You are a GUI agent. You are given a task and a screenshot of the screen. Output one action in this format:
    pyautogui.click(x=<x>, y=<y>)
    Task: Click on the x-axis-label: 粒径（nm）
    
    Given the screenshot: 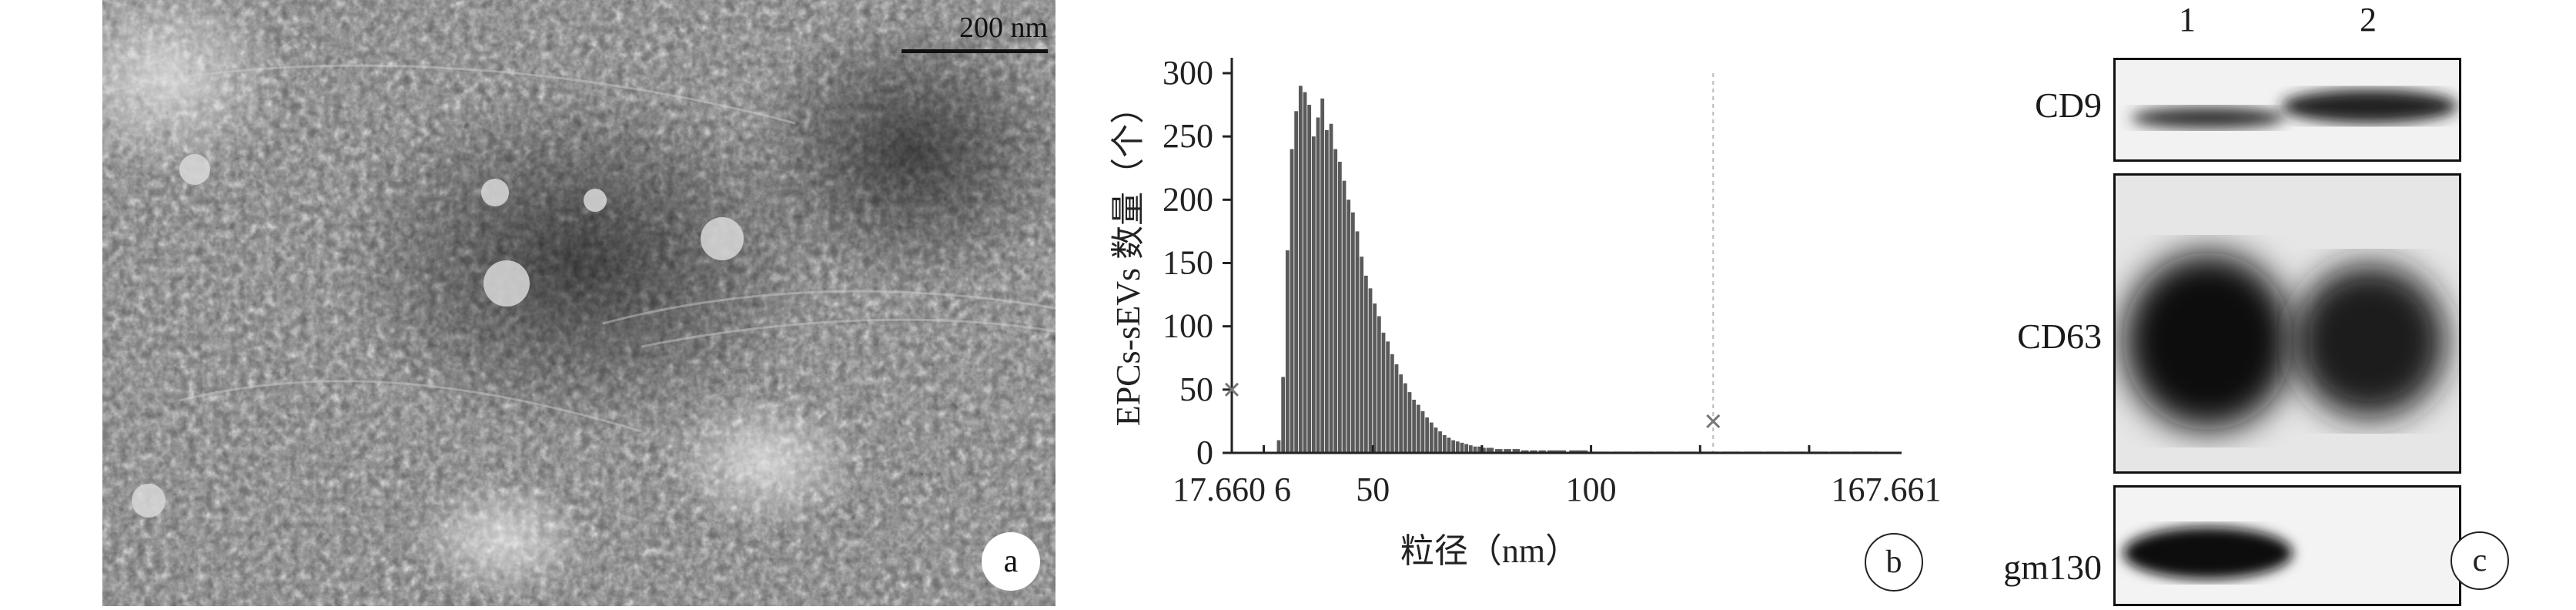 What is the action you would take?
    pyautogui.click(x=1490, y=551)
    